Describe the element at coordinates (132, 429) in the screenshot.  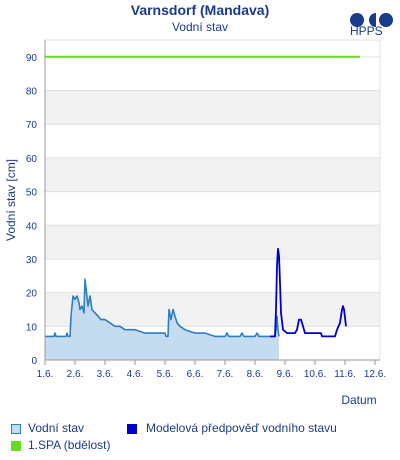
I see `legend-swatch-forecast` at that location.